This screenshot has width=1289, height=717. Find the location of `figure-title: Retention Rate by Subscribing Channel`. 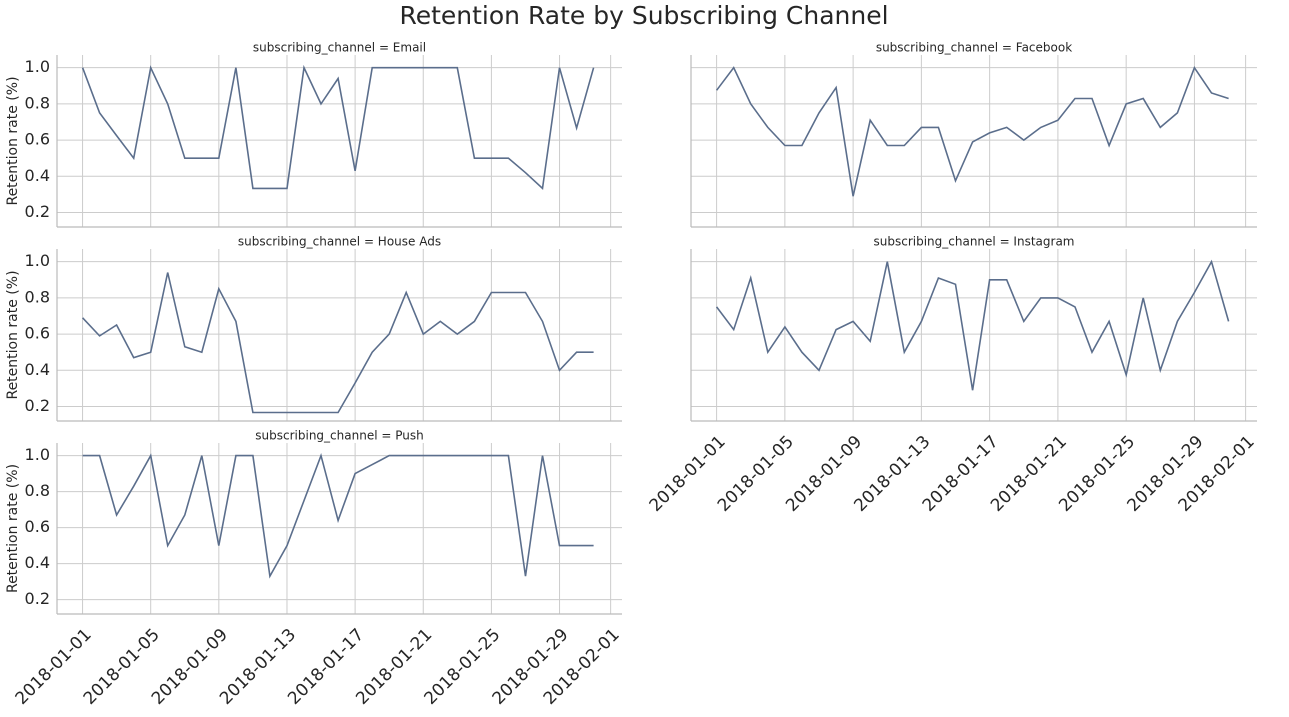

figure-title: Retention Rate by Subscribing Channel is located at coordinates (643, 15).